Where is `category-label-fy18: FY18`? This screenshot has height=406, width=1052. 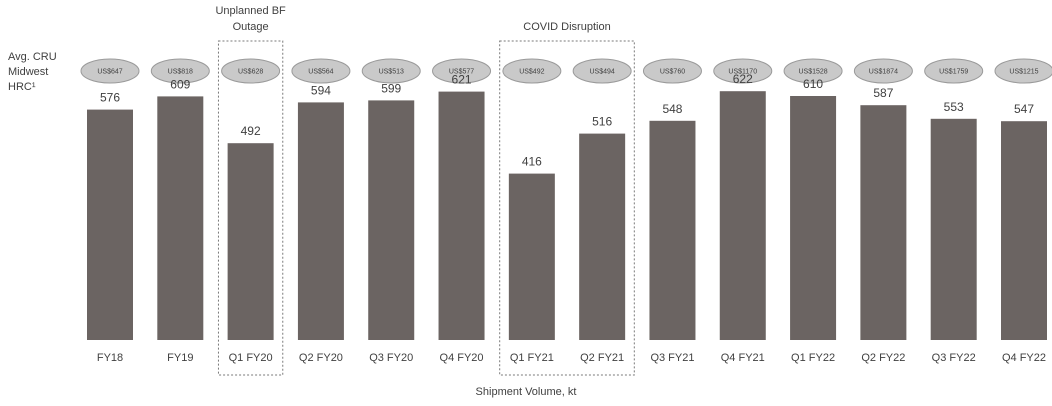 category-label-fy18: FY18 is located at coordinates (110, 358).